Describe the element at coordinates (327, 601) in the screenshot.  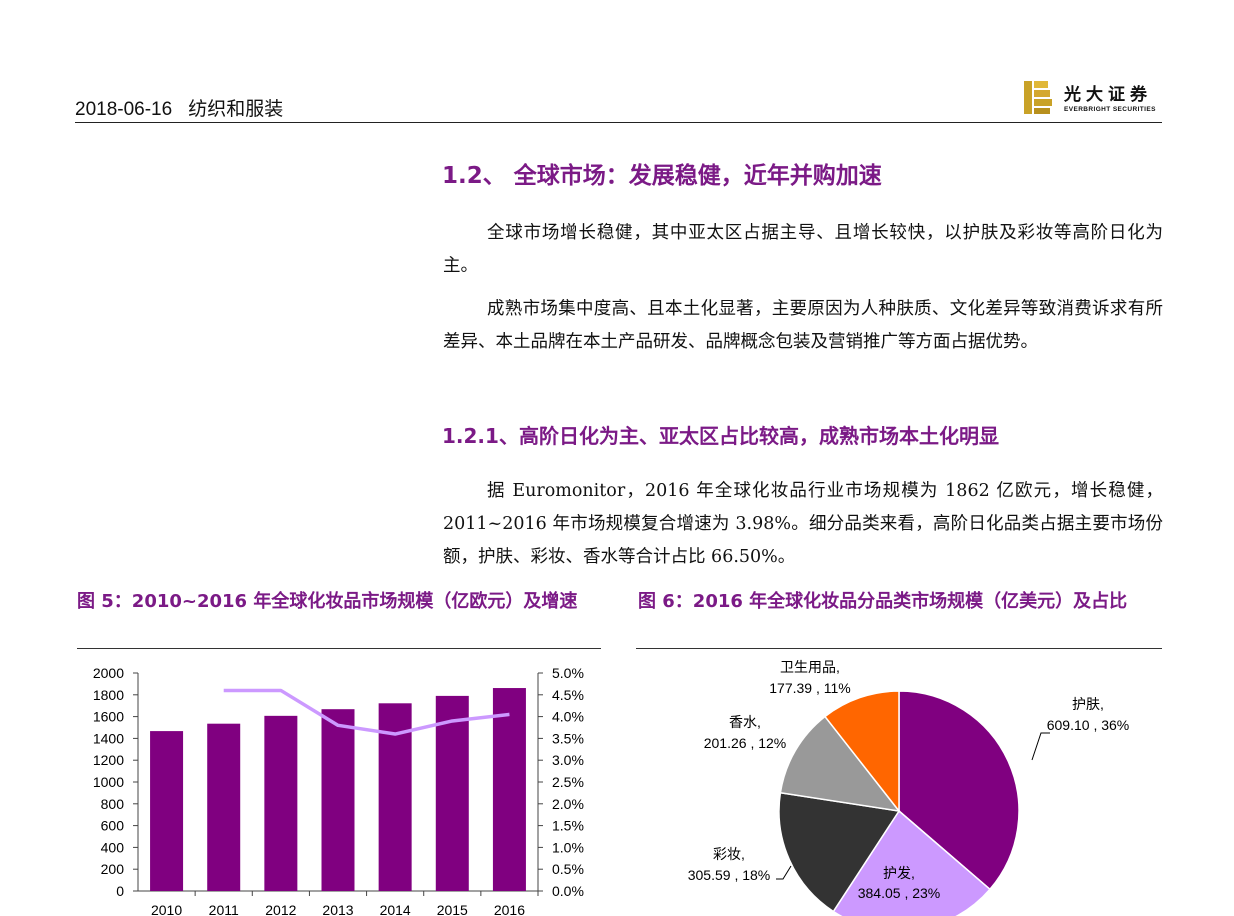
I see `figure-5-title: 图 5：2010~2016 年全球化妆品市场规模（亿欧元）及增速` at that location.